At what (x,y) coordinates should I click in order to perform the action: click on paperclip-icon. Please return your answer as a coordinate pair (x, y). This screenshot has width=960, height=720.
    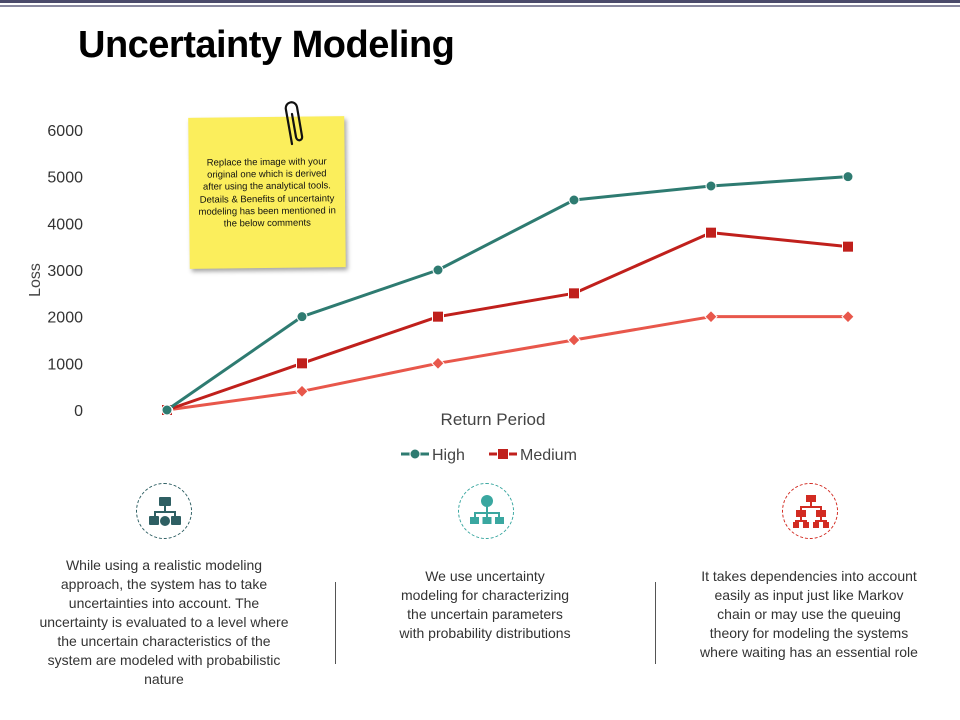
    Looking at the image, I should click on (294, 123).